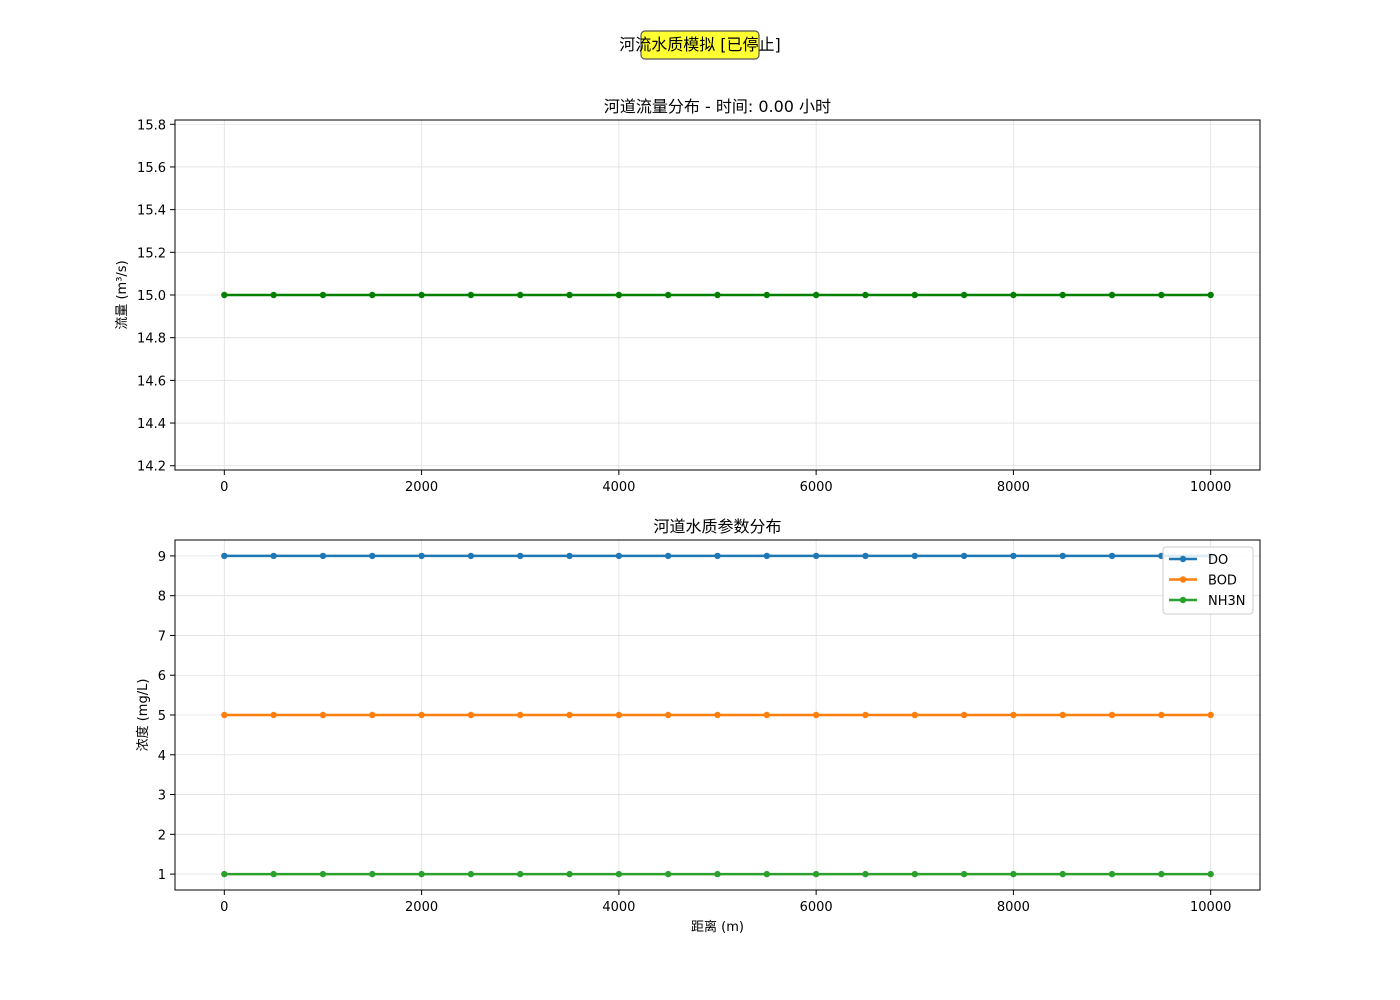  I want to click on flow-chart-xtick-label: 4000, so click(618, 487).